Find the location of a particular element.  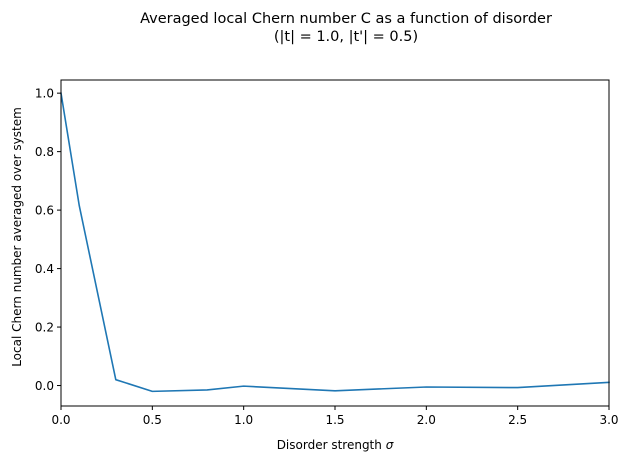

x-axis-label-text: Disorder strength is located at coordinates (331, 445).